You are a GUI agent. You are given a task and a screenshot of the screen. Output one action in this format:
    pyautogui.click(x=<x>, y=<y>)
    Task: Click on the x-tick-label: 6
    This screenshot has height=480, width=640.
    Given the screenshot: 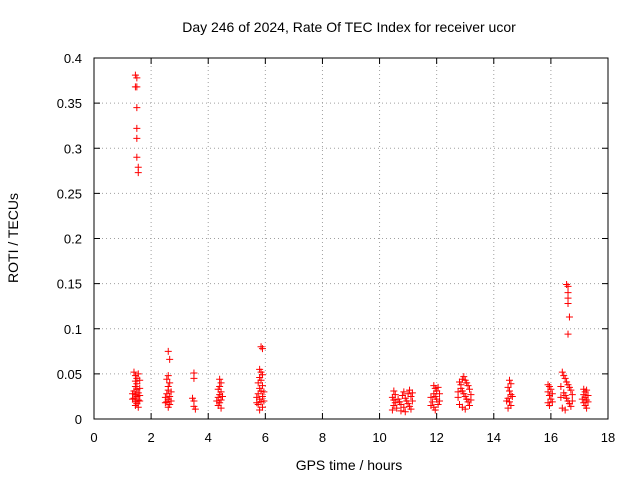 What is the action you would take?
    pyautogui.click(x=265, y=437)
    